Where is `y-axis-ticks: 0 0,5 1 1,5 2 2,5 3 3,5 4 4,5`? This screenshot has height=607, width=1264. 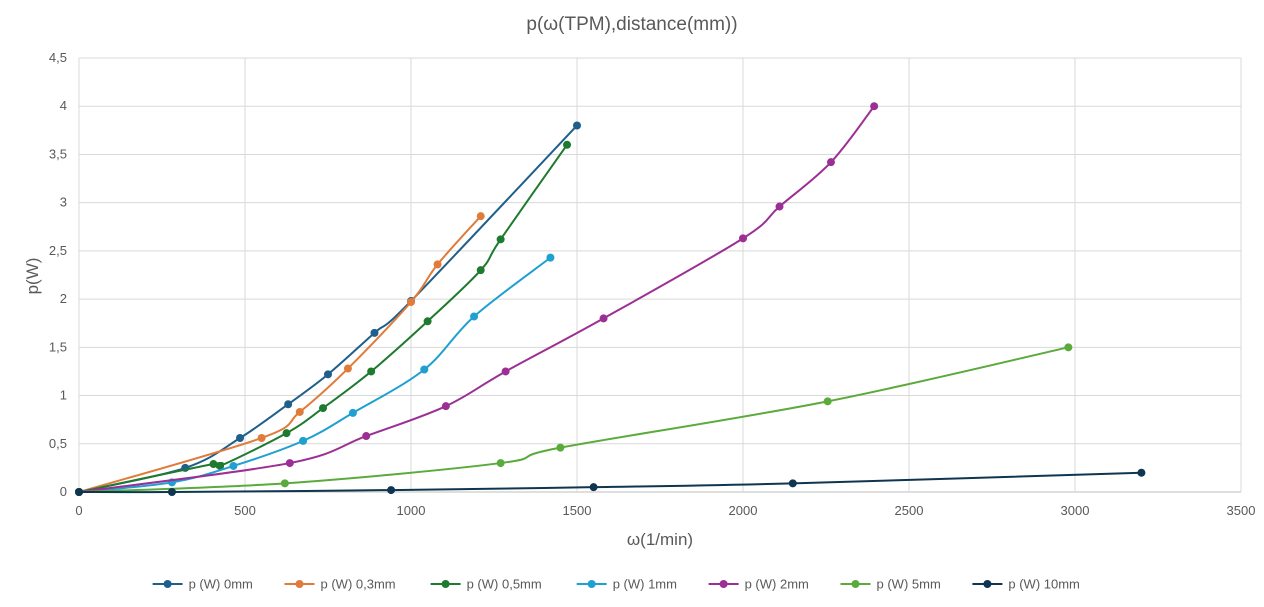 y-axis-ticks: 0 0,5 1 1,5 2 2,5 3 3,5 4 4,5 is located at coordinates (58, 274).